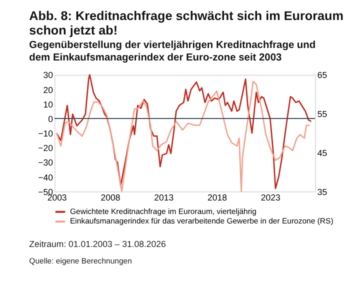 This screenshot has width=350, height=308. Describe the element at coordinates (48, 89) in the screenshot. I see `y-tick-label: 20` at that location.